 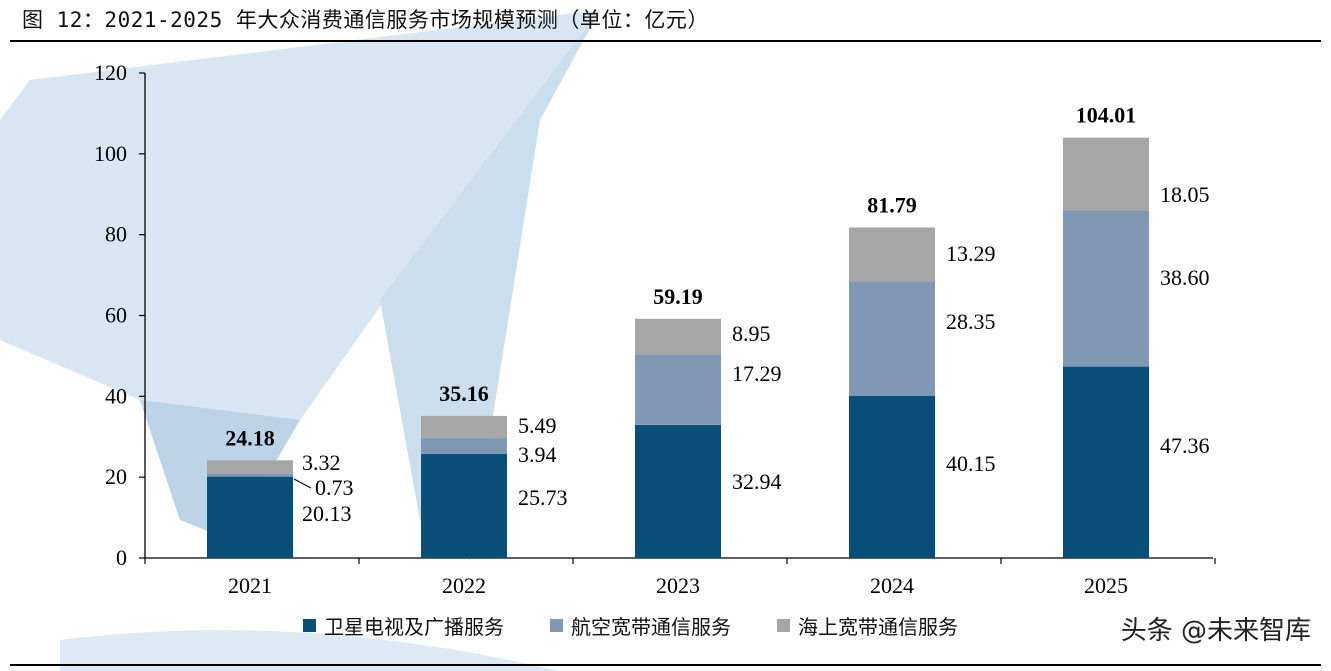 What do you see at coordinates (327, 513) in the screenshot?
I see `data-label: 20.13` at bounding box center [327, 513].